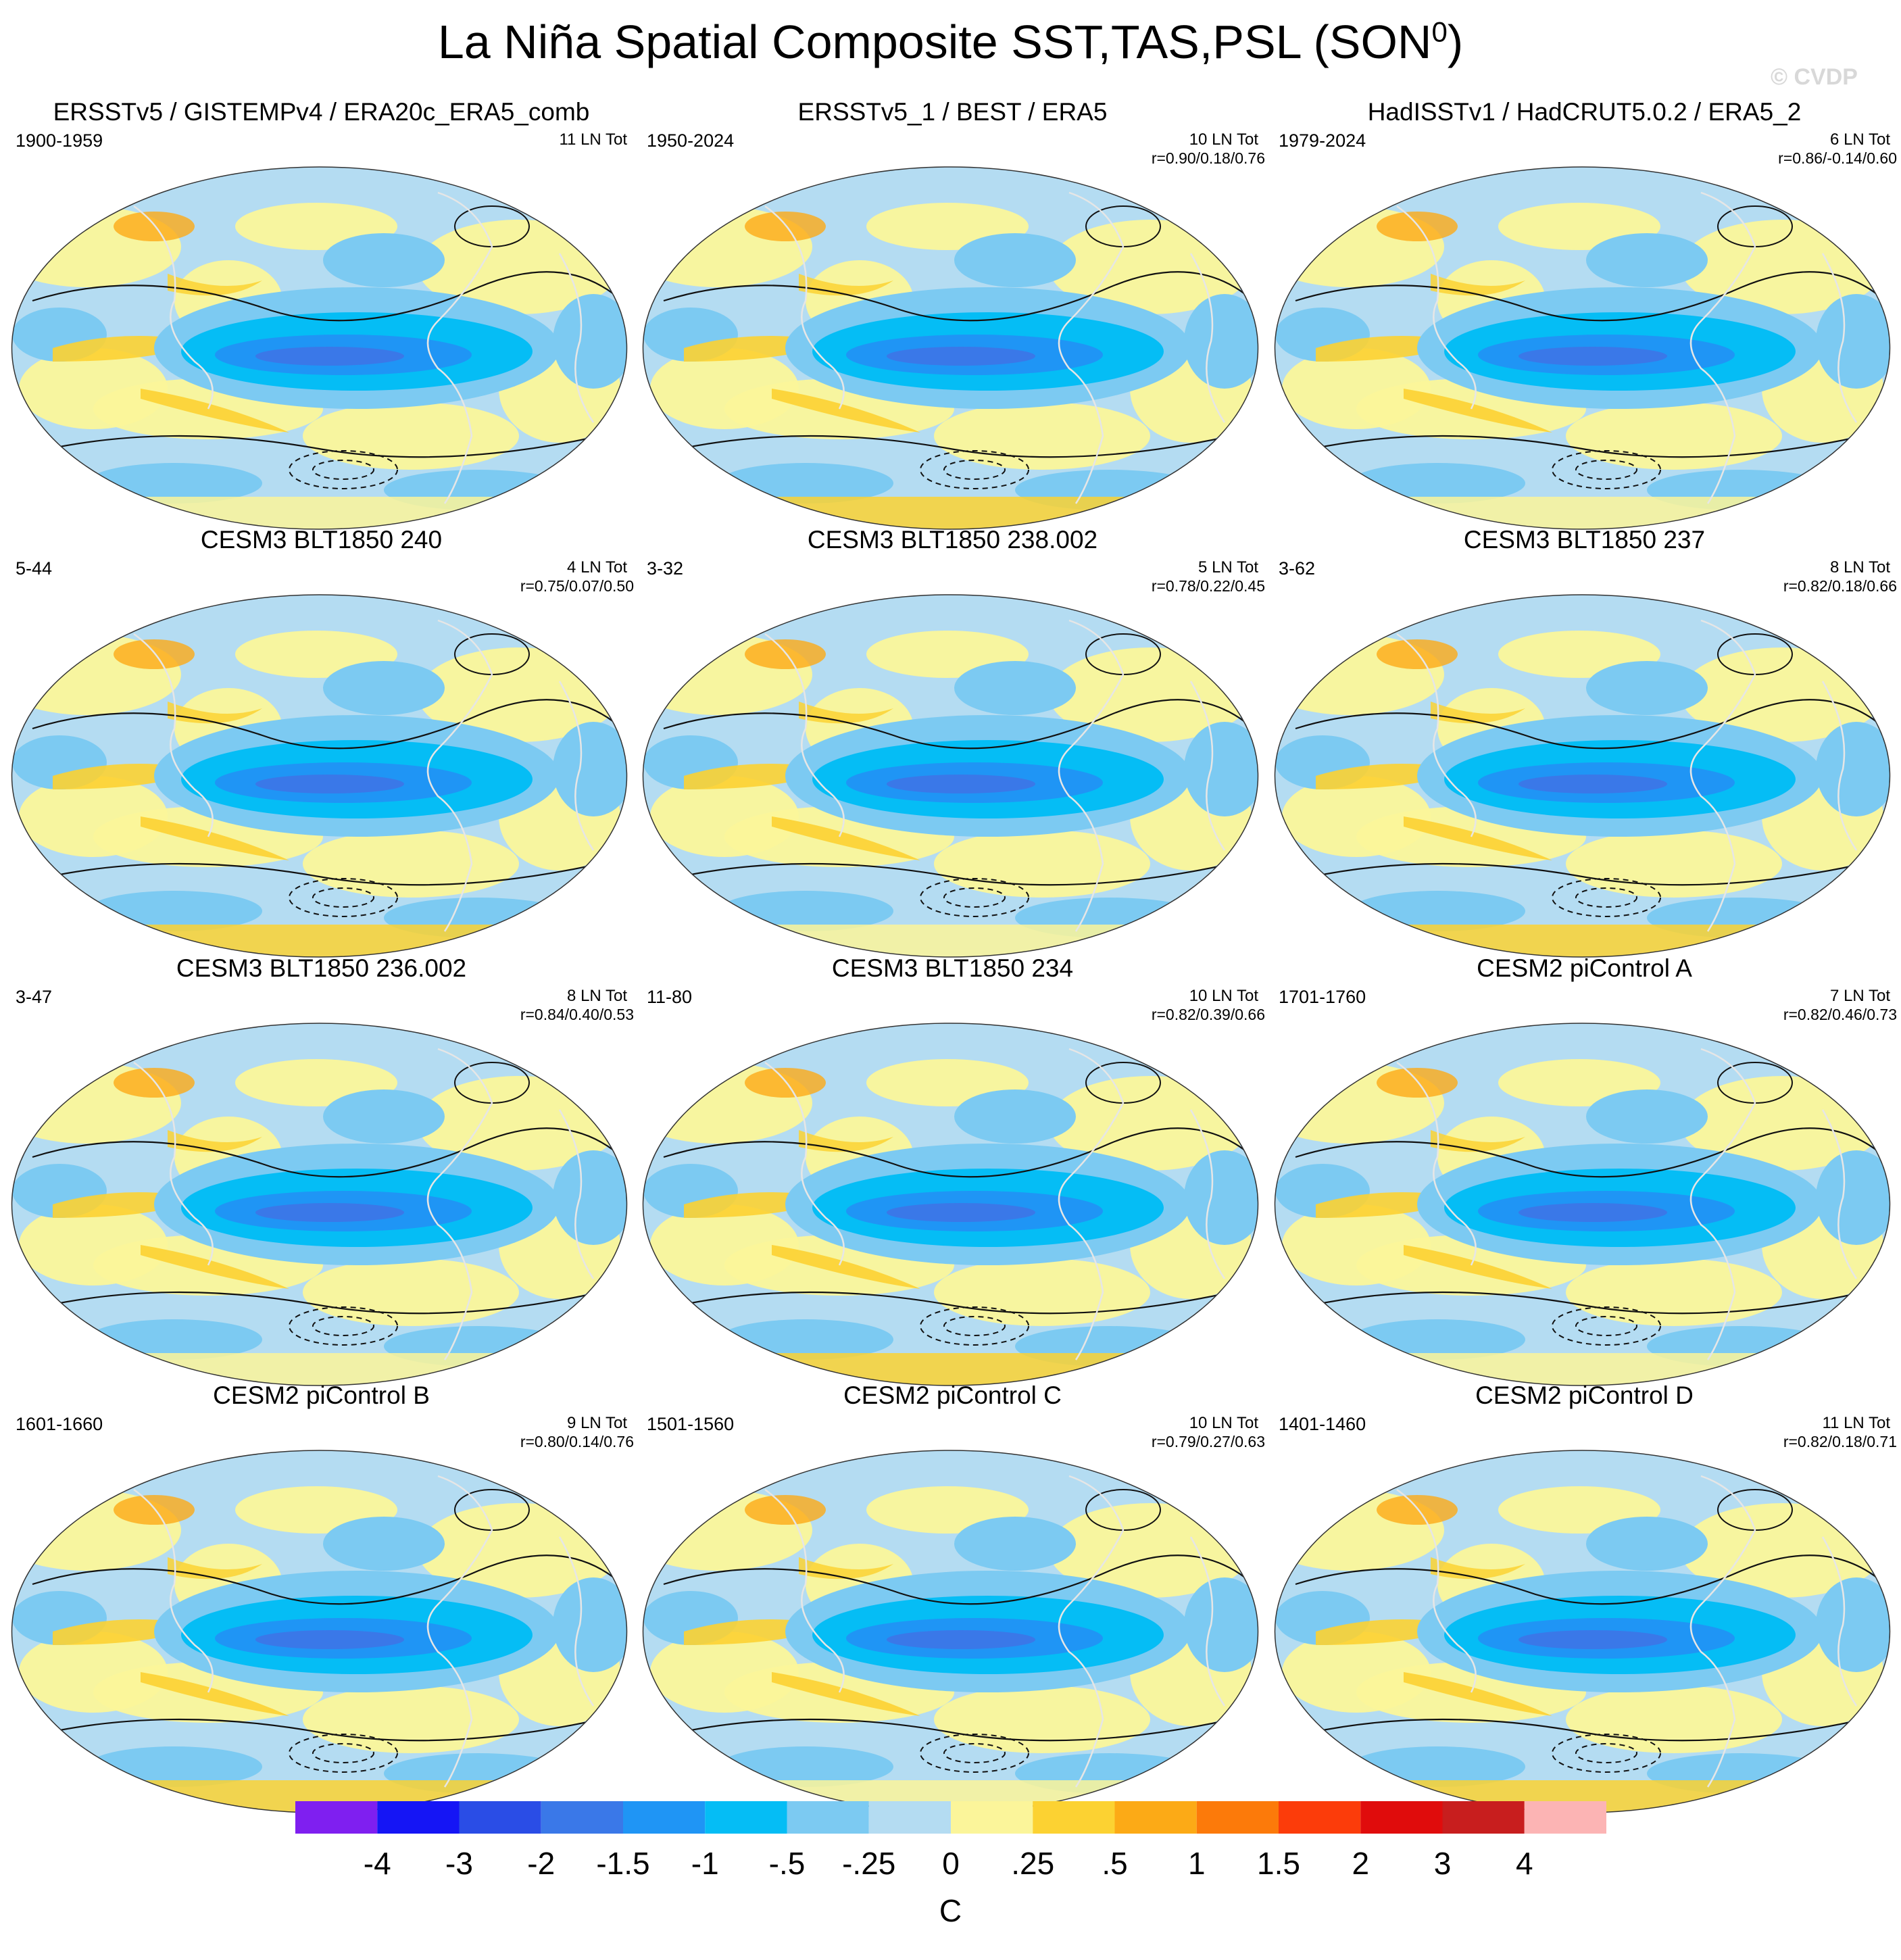 The image size is (1901, 1960). What do you see at coordinates (1322, 997) in the screenshot?
I see `panel-period: 1701-1760` at bounding box center [1322, 997].